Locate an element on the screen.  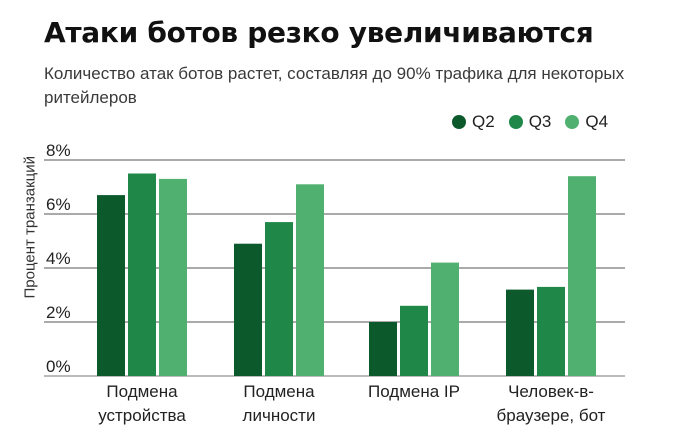
legend-item-q3: Q3 is located at coordinates (530, 122).